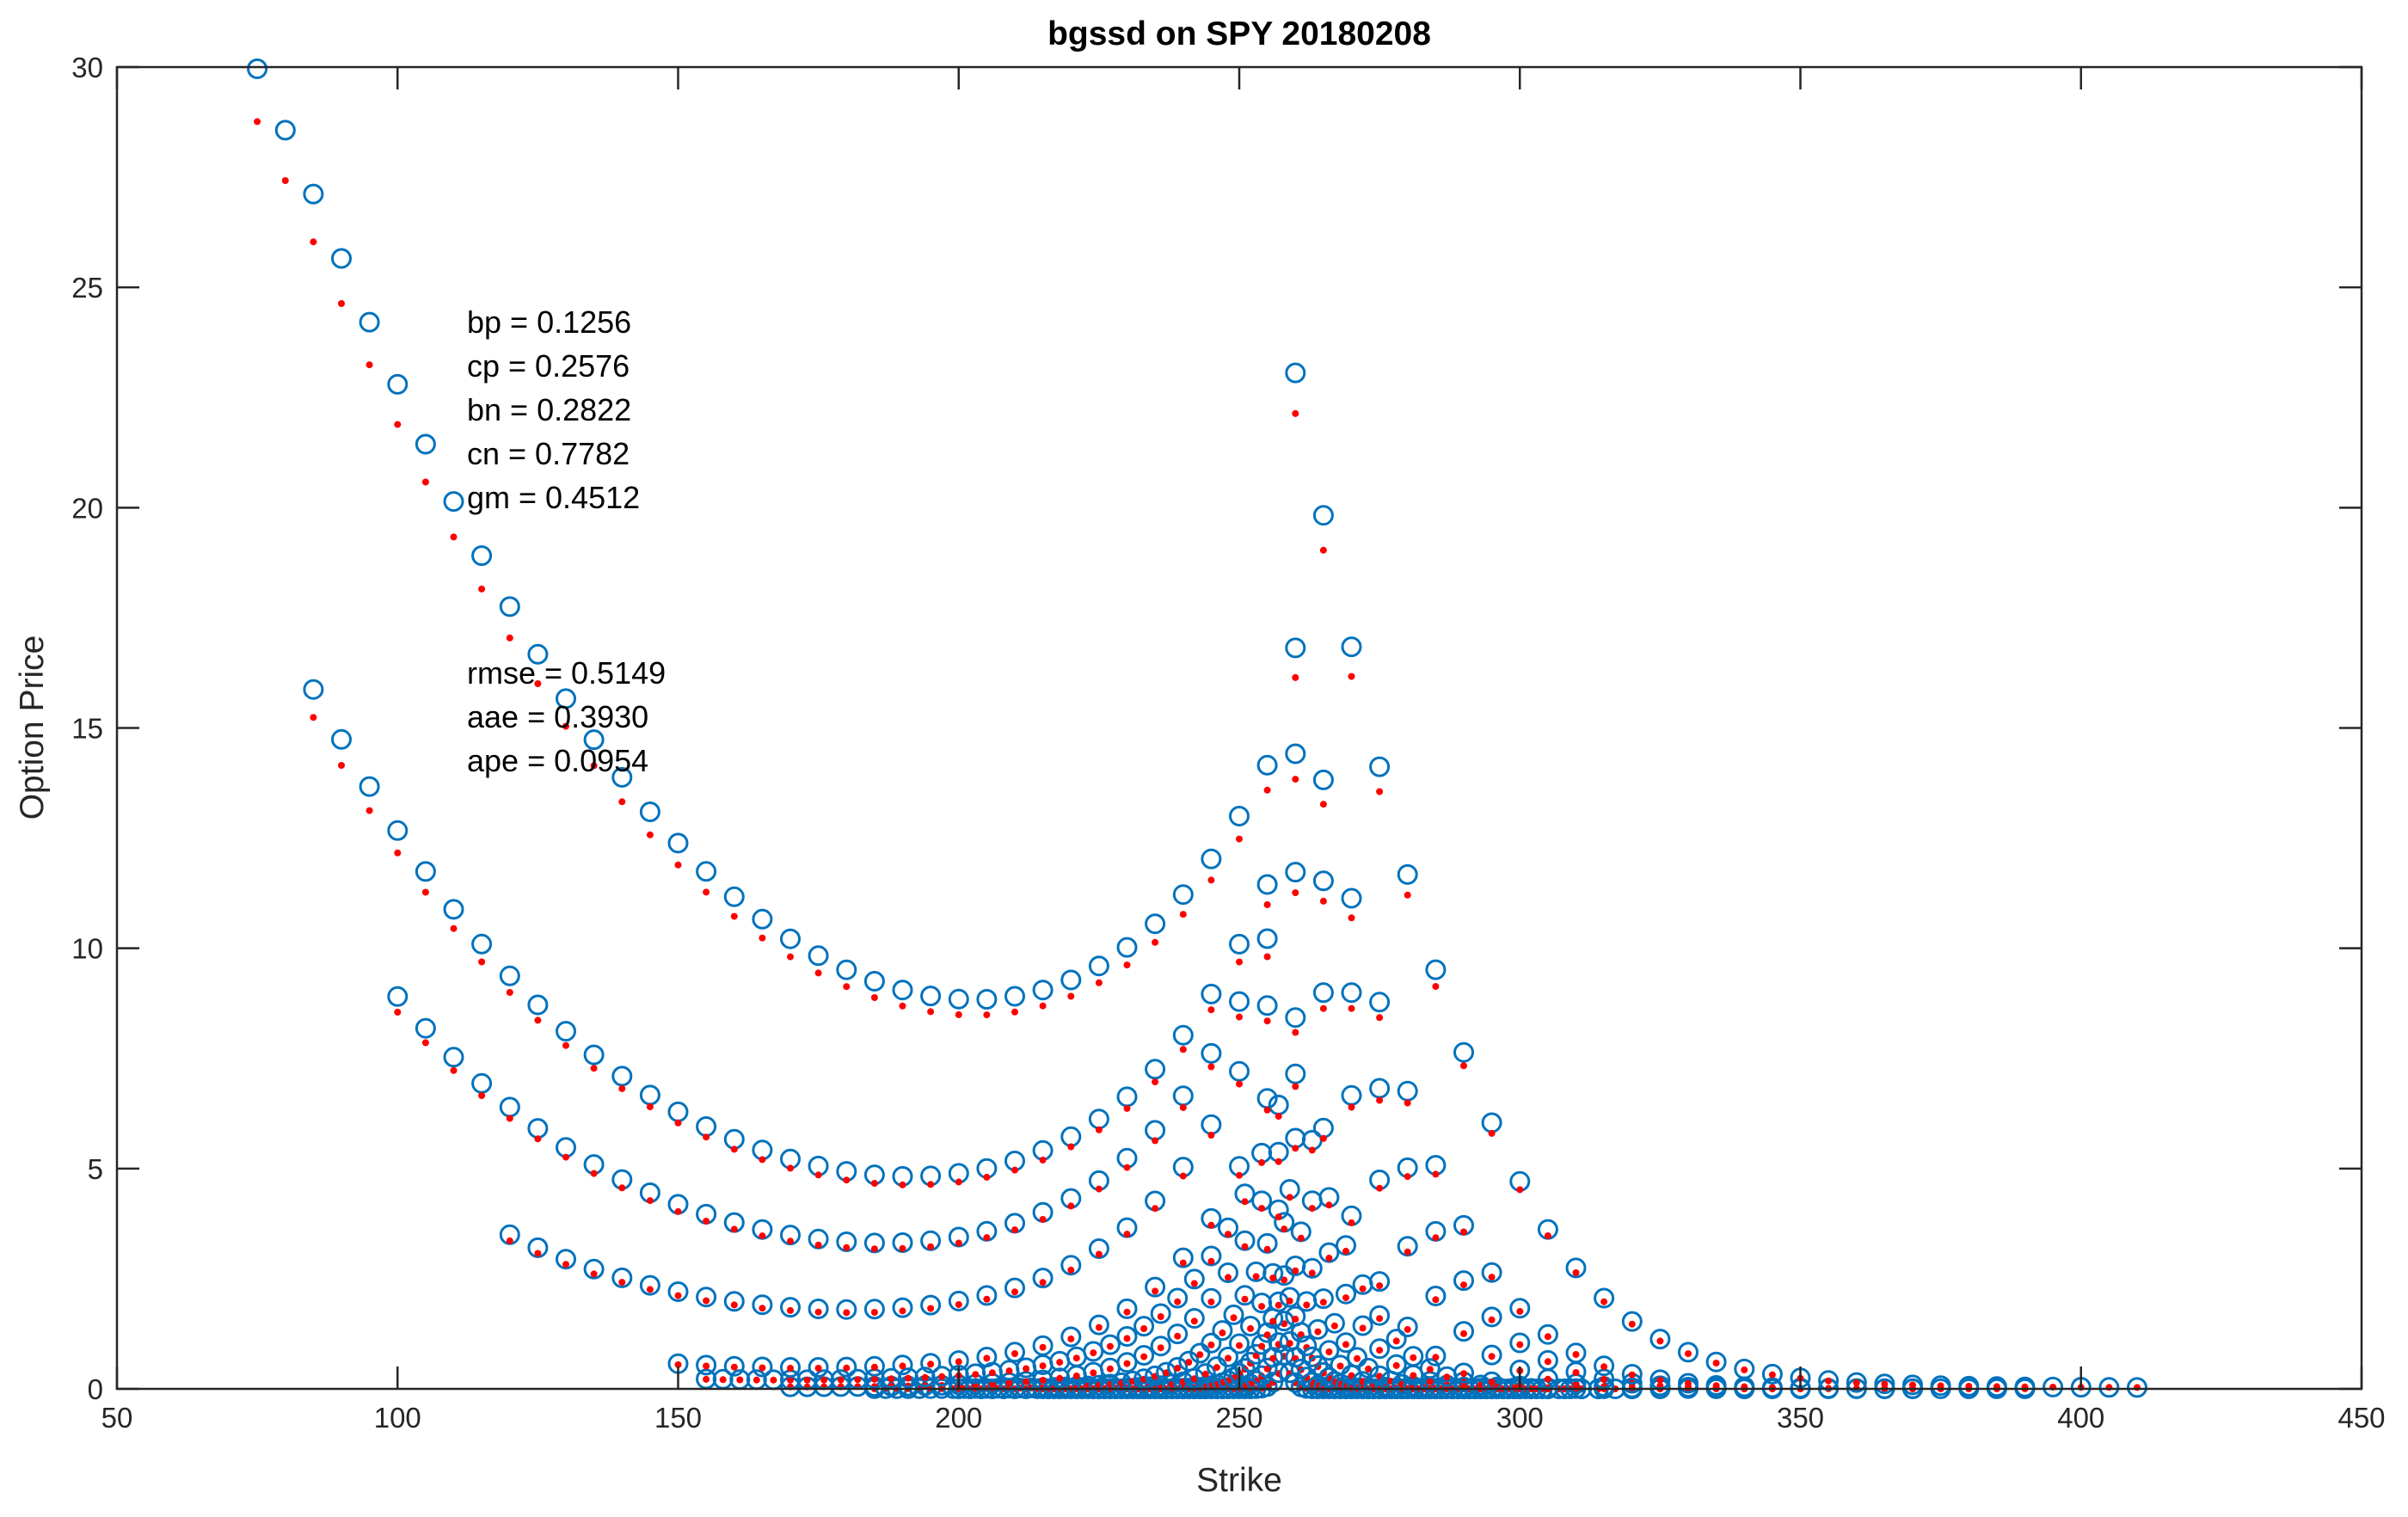  What do you see at coordinates (87, 508) in the screenshot?
I see `y-tick-label: 20` at bounding box center [87, 508].